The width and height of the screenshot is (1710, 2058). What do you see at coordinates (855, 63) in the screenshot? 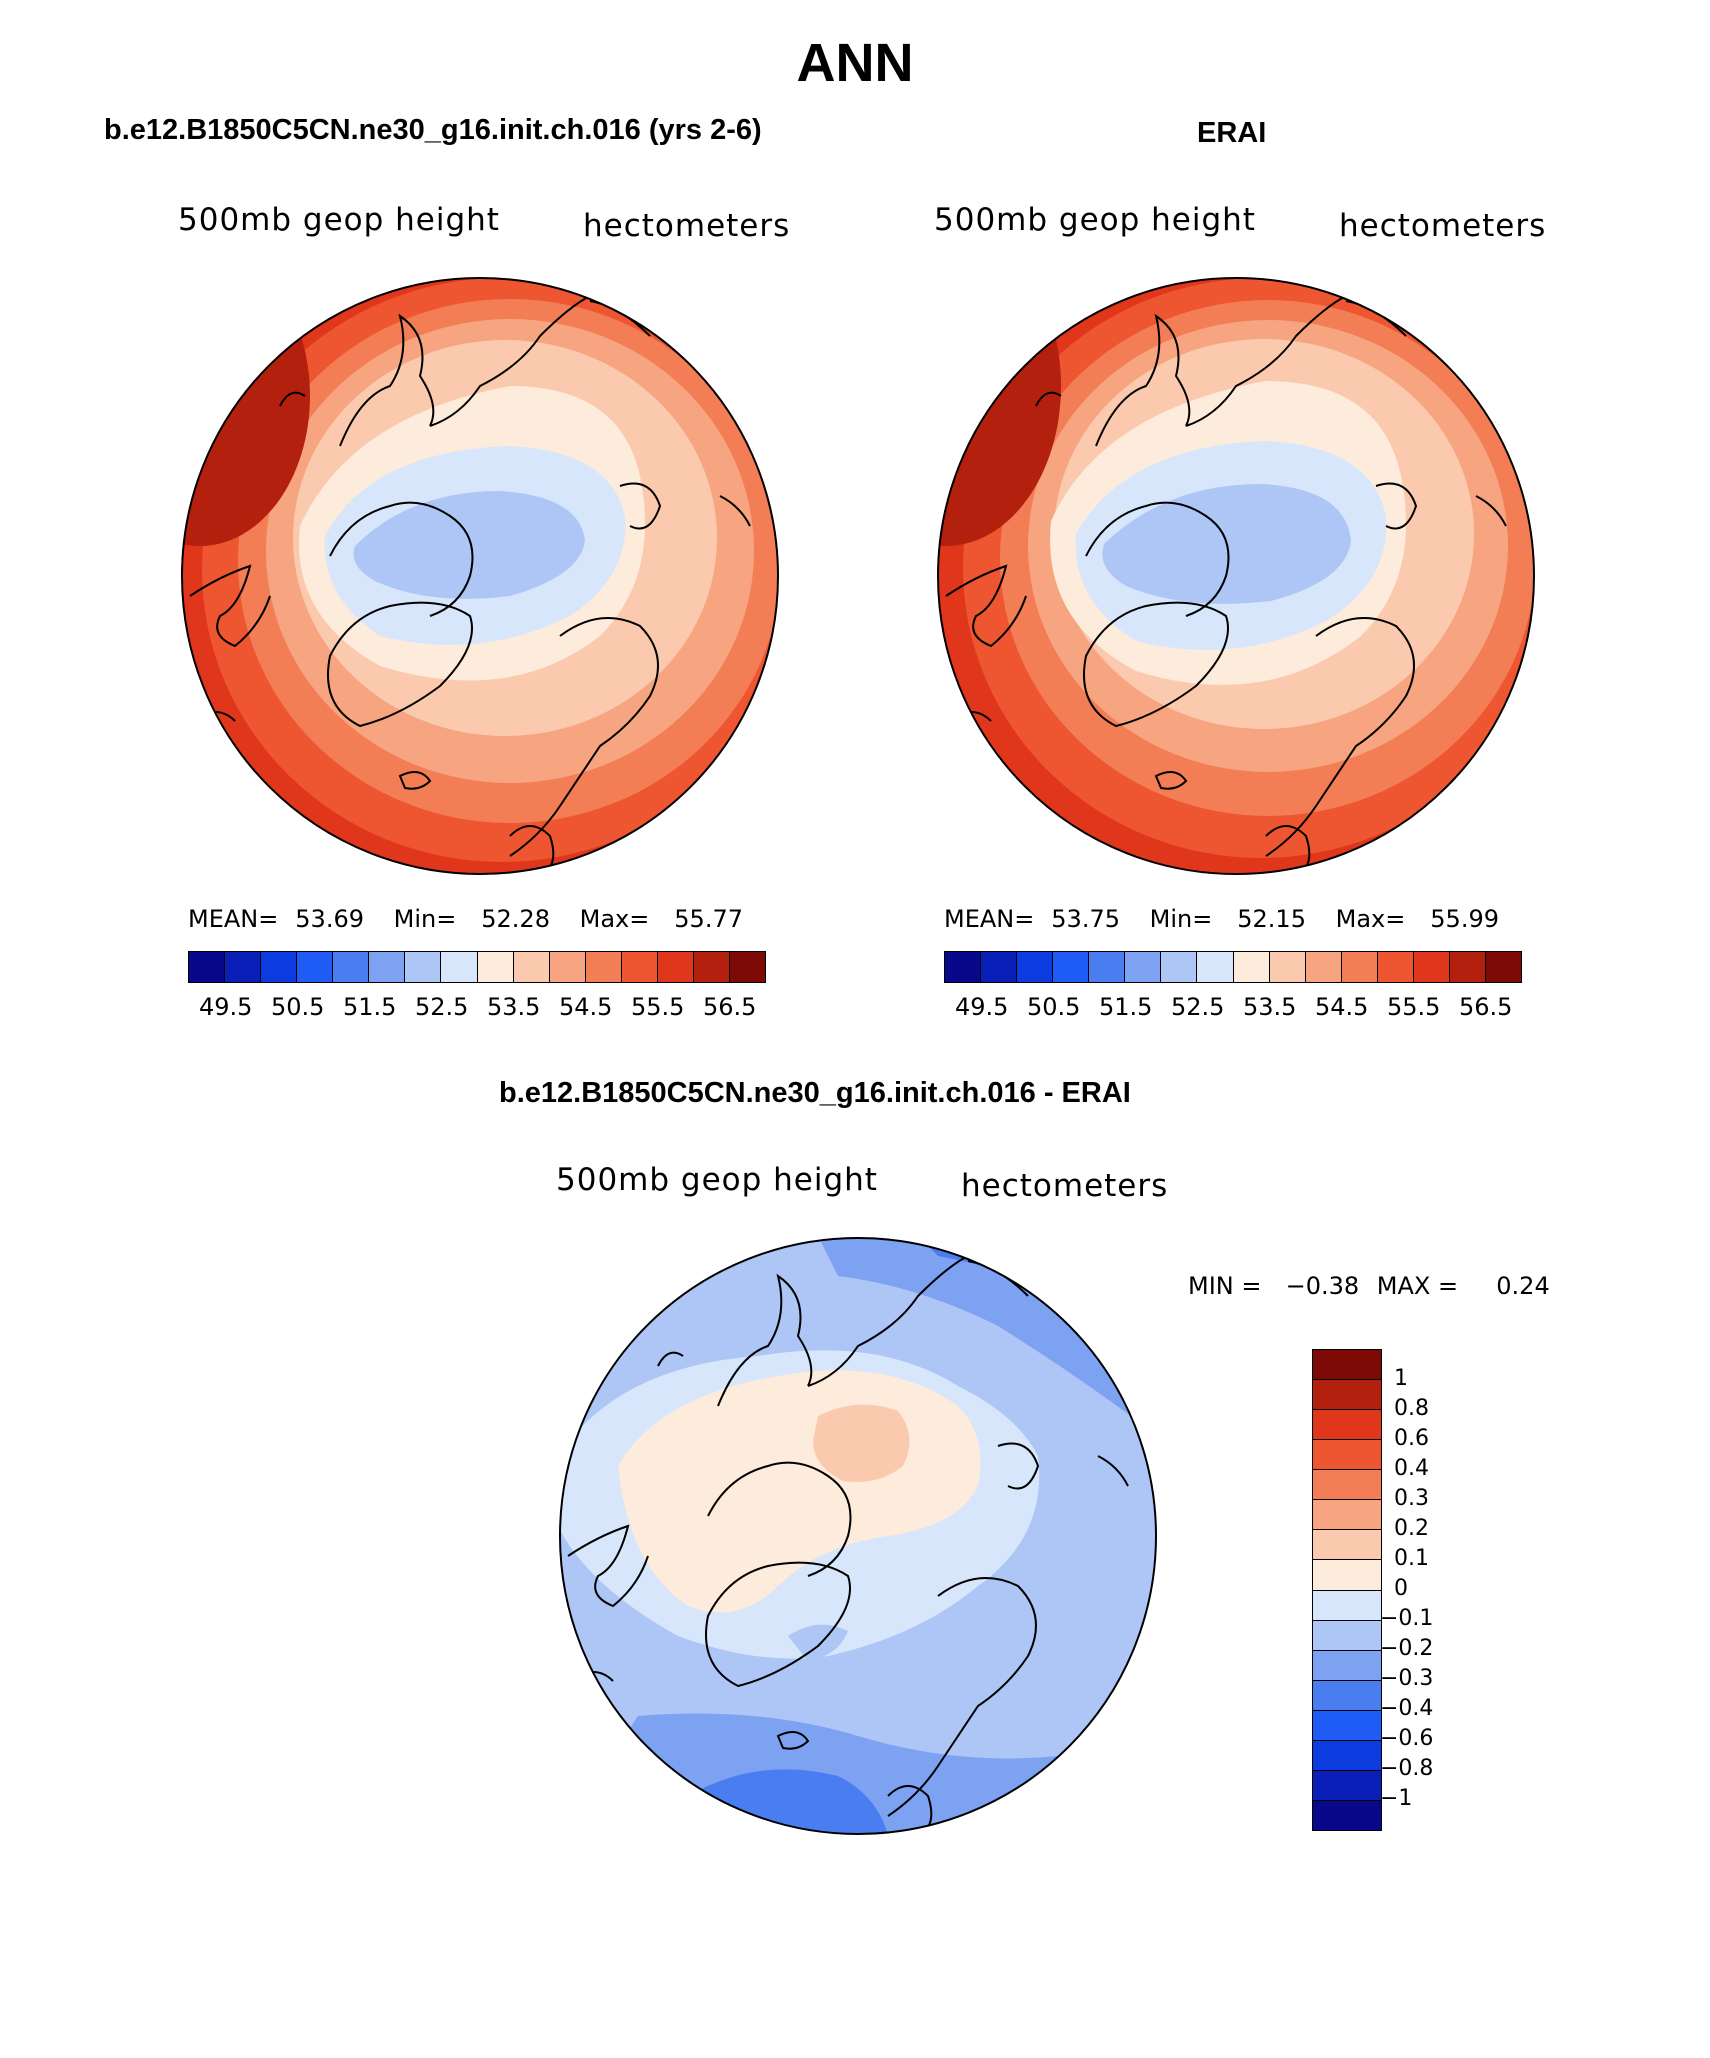
I see `figure-title: ANN` at bounding box center [855, 63].